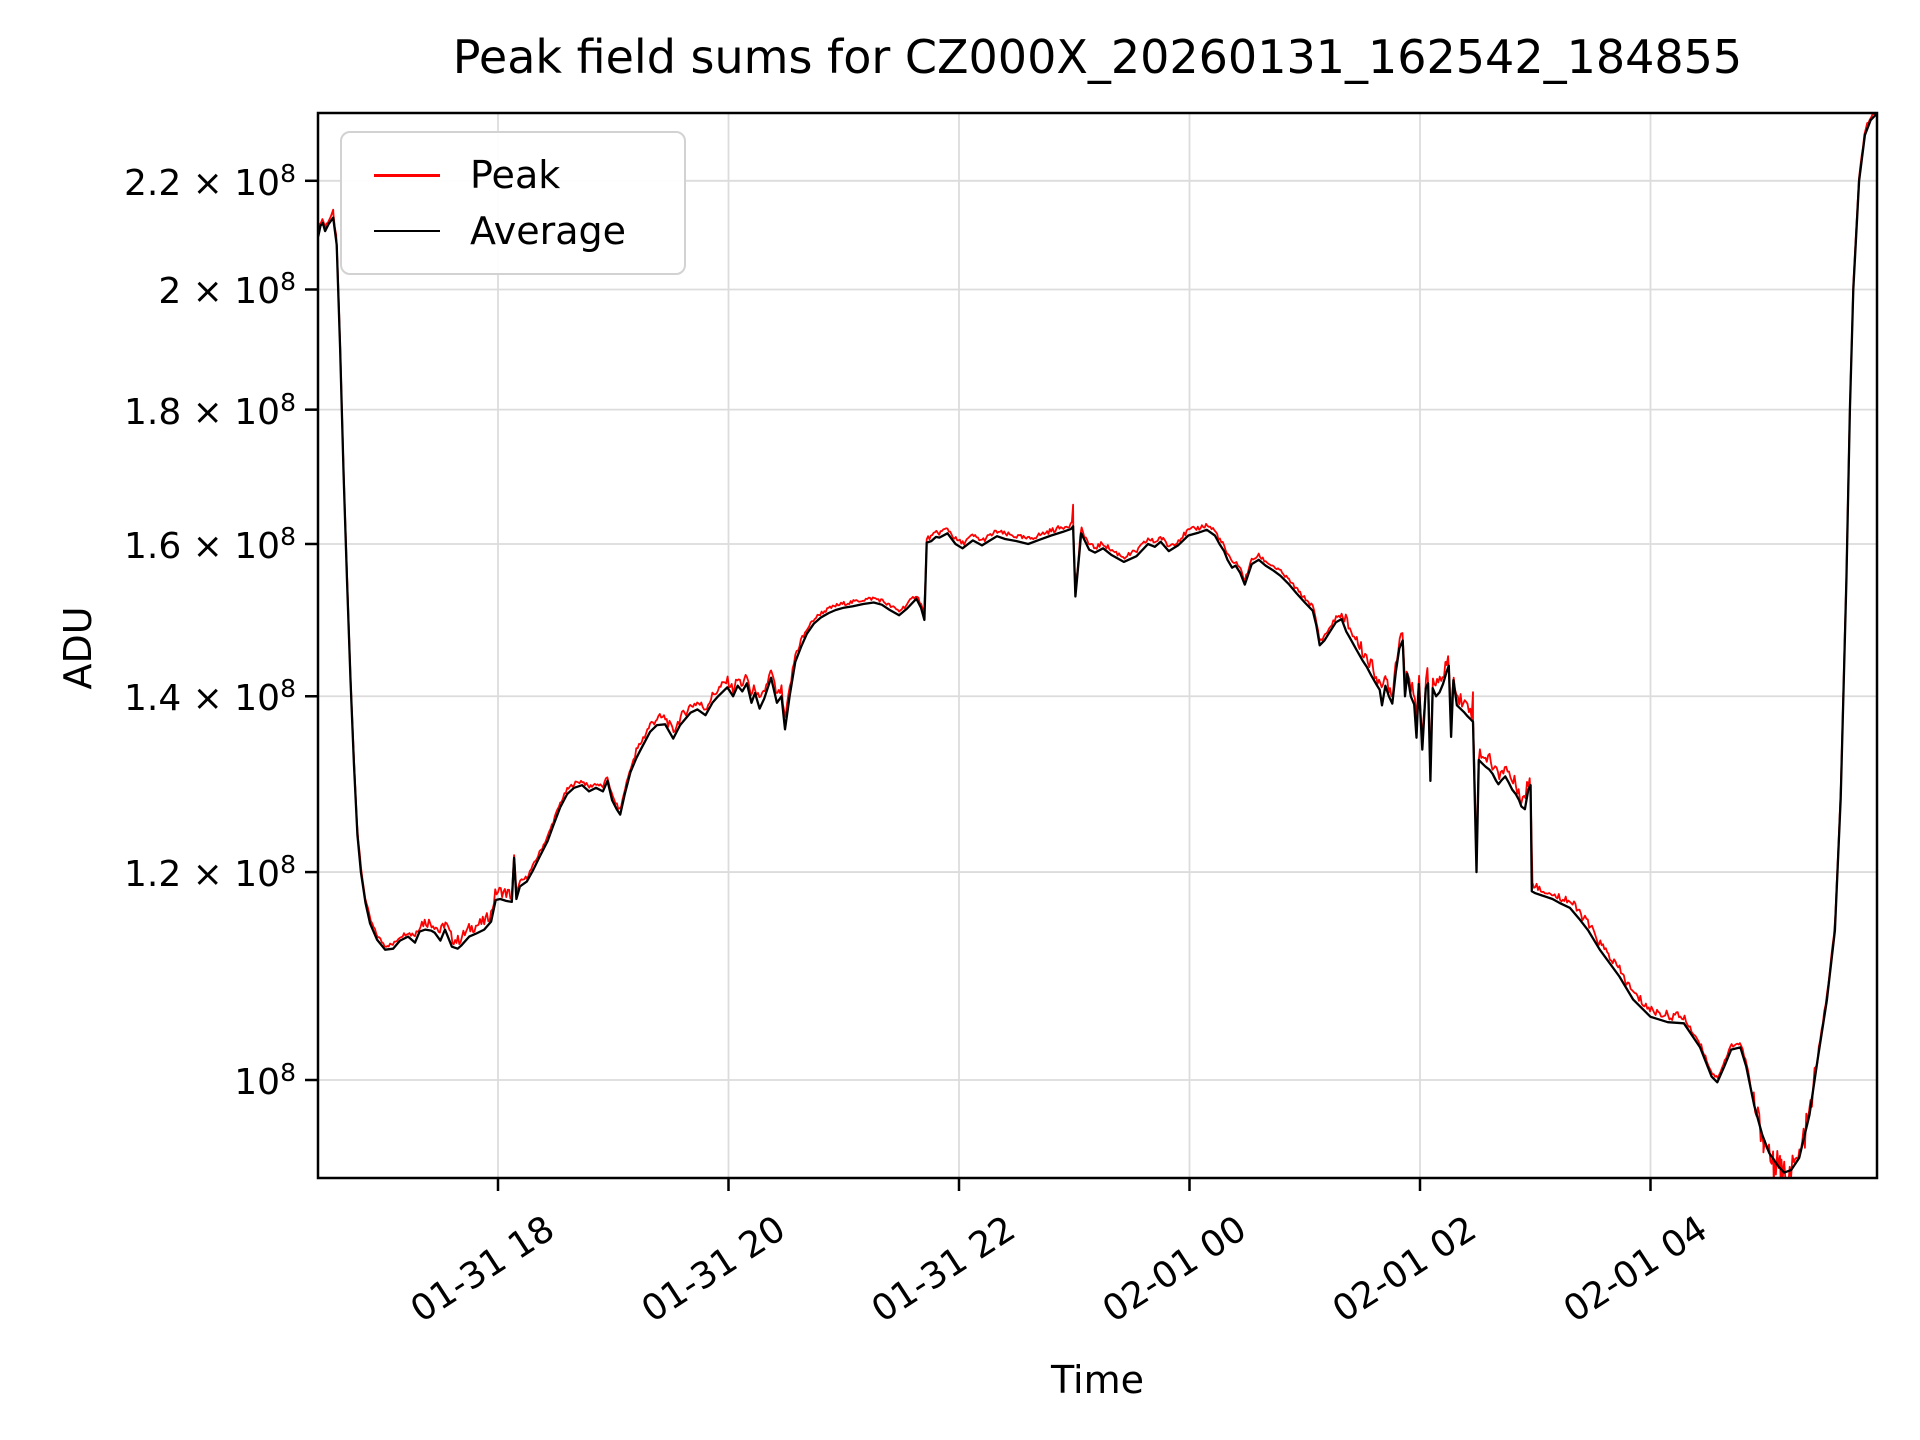  I want to click on y-tick-label: 2.2 × 108, so click(209, 181).